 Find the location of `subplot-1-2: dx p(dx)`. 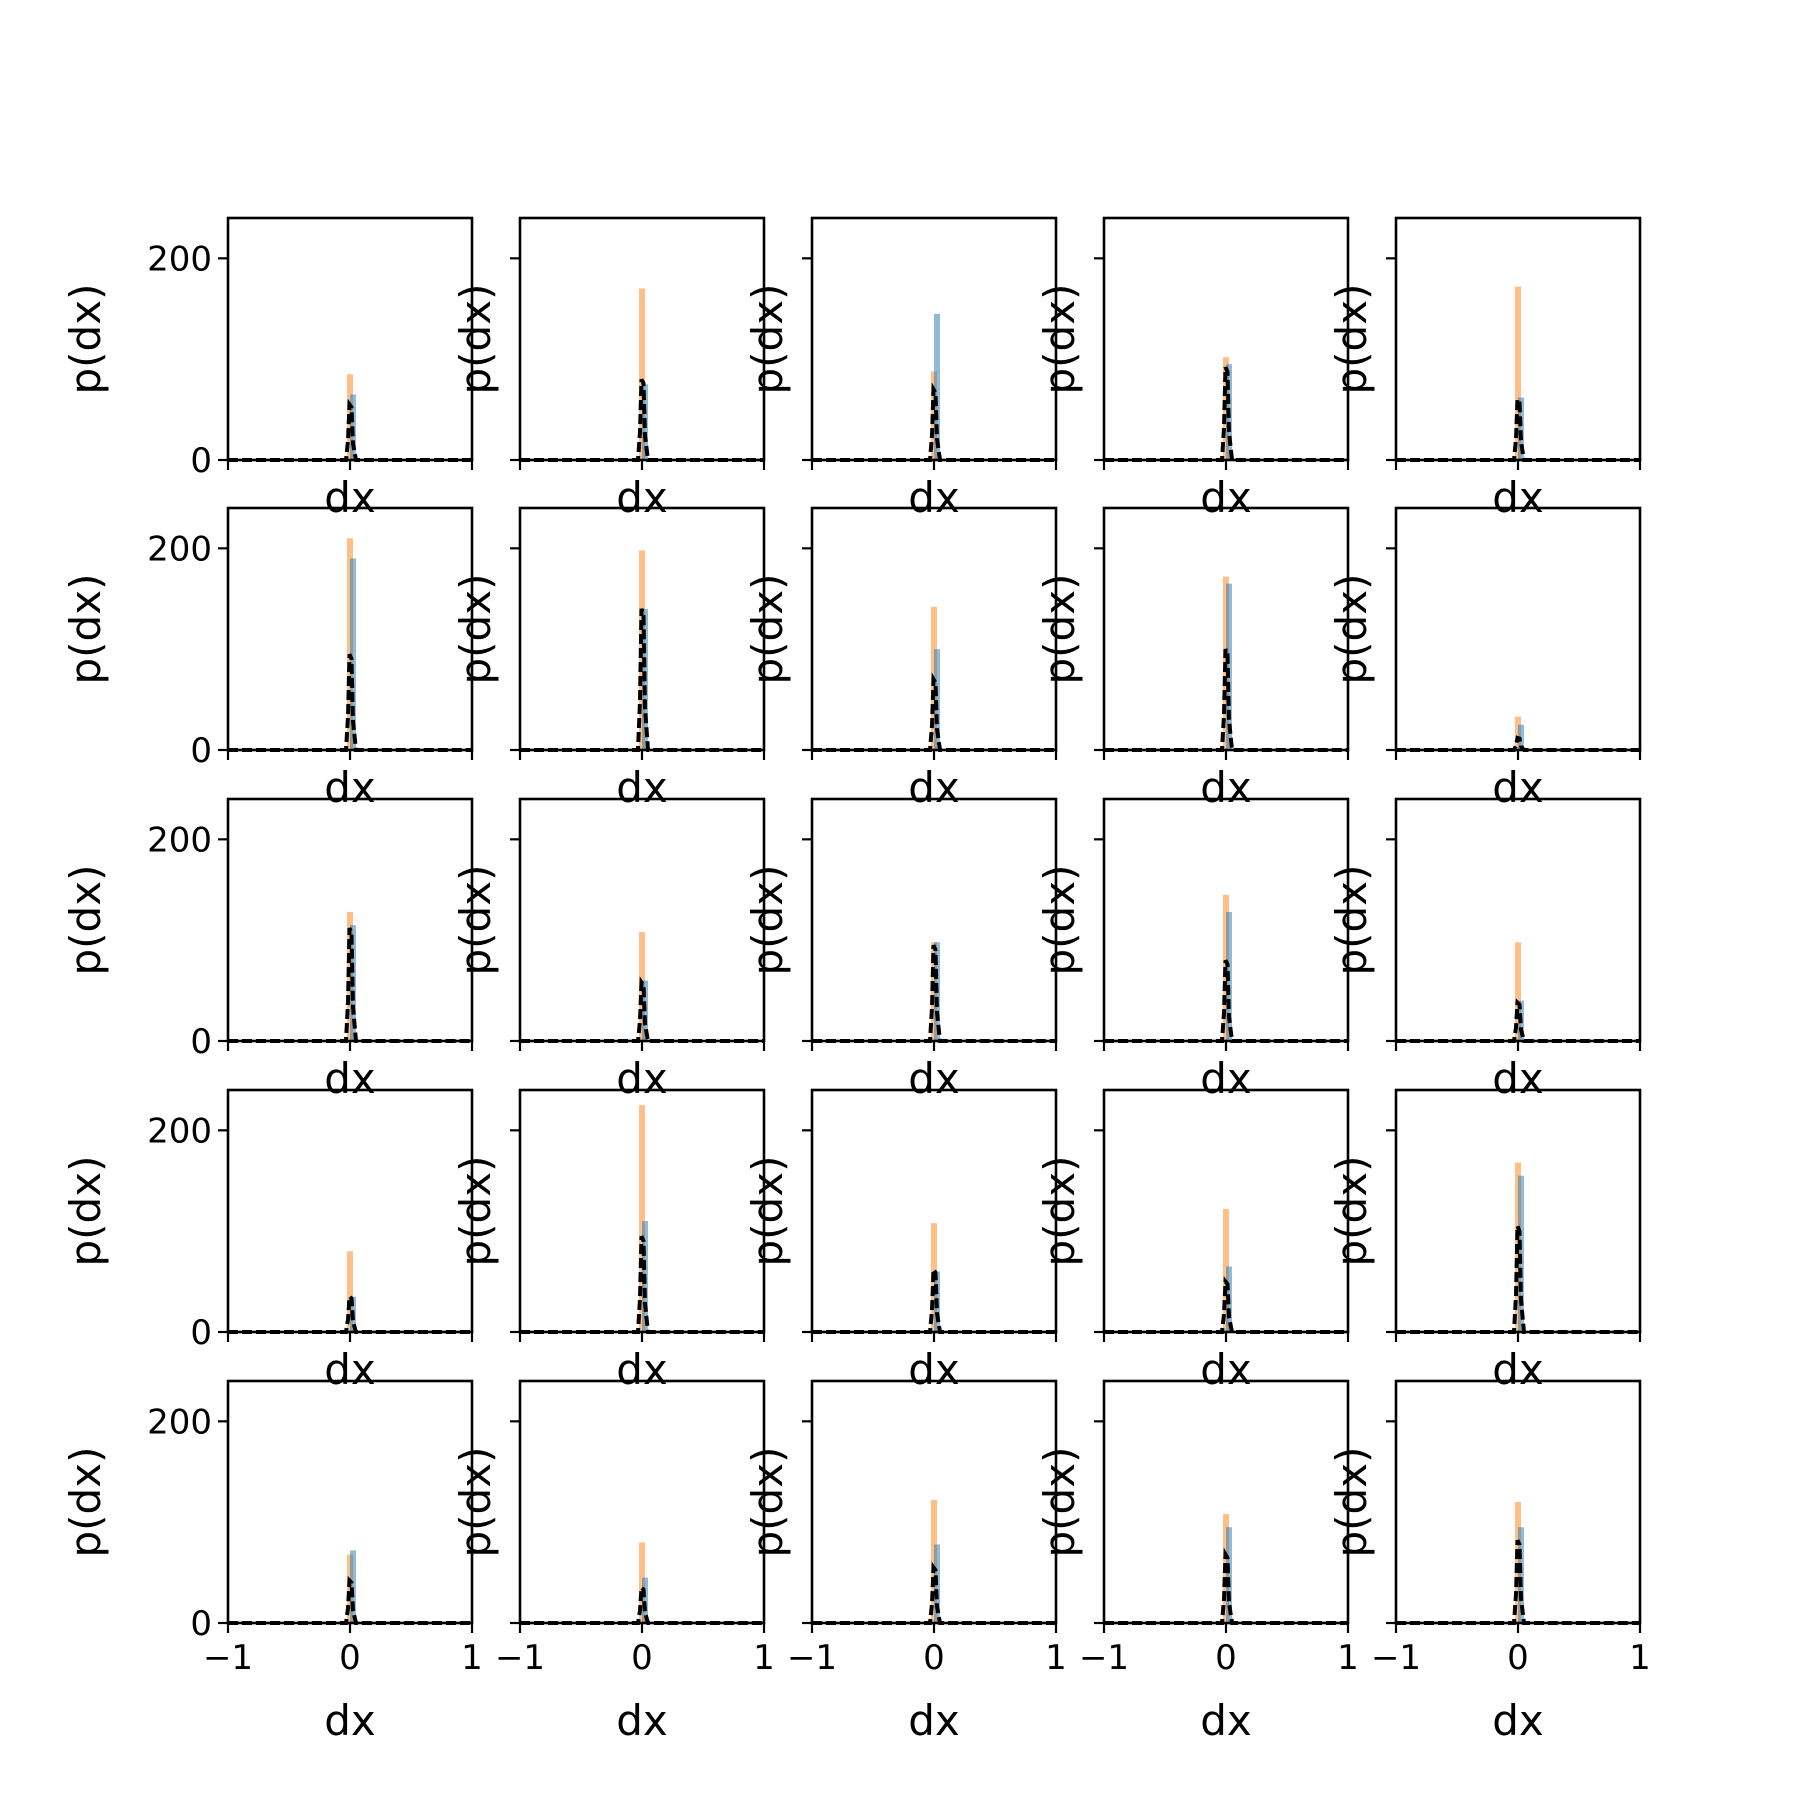

subplot-1-2: dx p(dx) is located at coordinates (608, 369).